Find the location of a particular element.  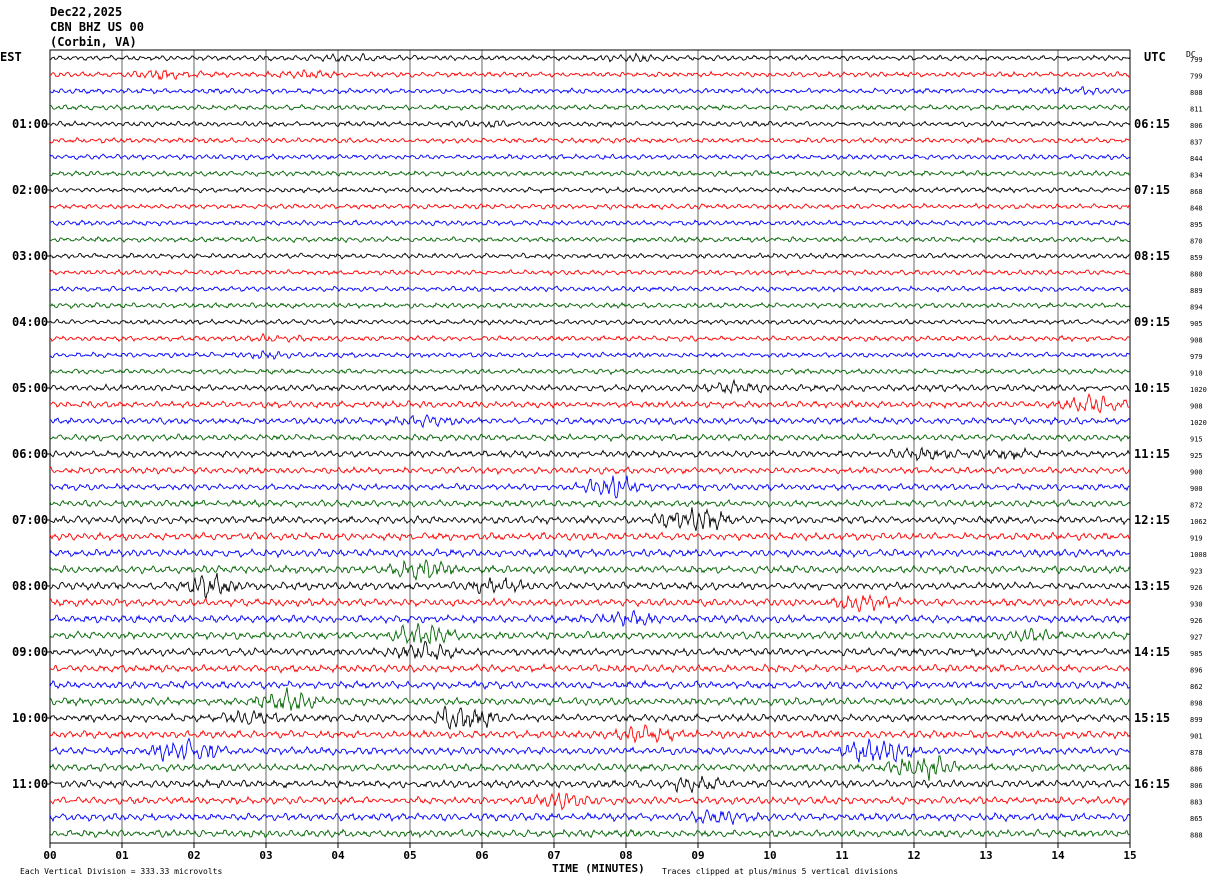

x-tick-label: 04 is located at coordinates (338, 855).